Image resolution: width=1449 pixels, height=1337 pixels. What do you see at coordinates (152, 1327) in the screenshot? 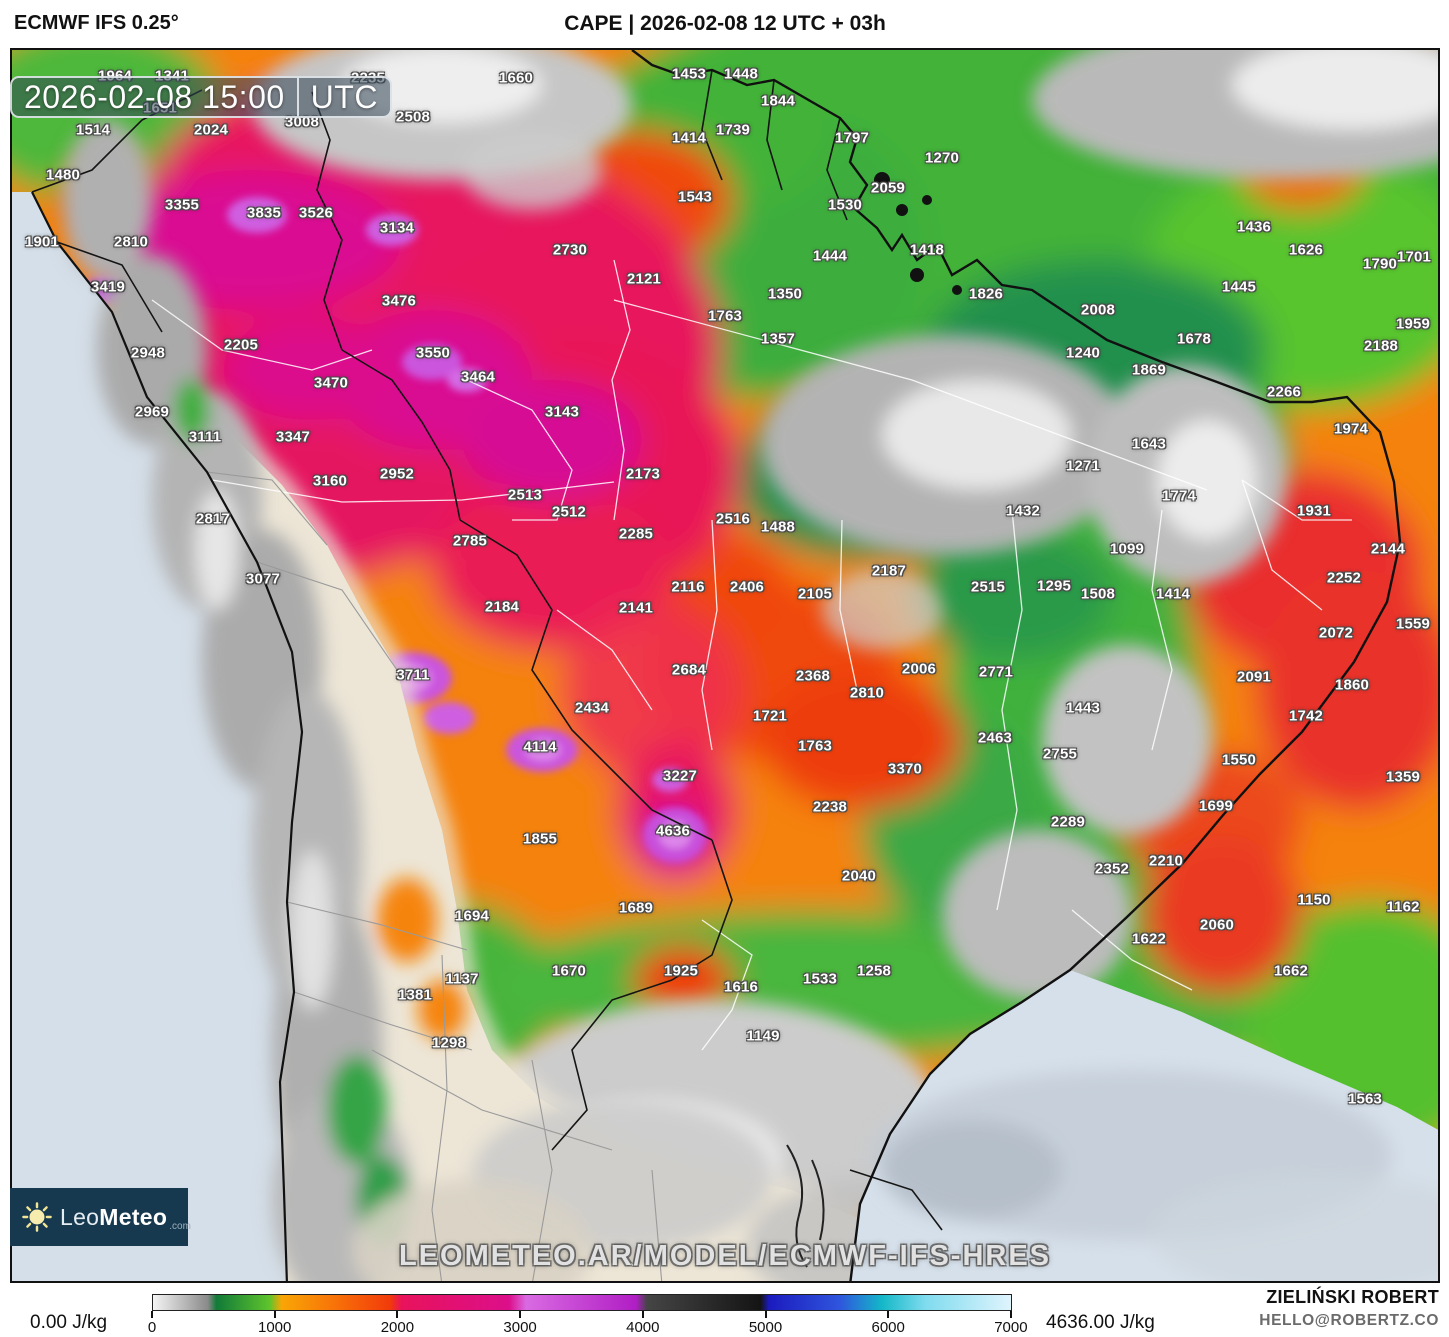
I see `colorbar-tick-label: 0` at bounding box center [152, 1327].